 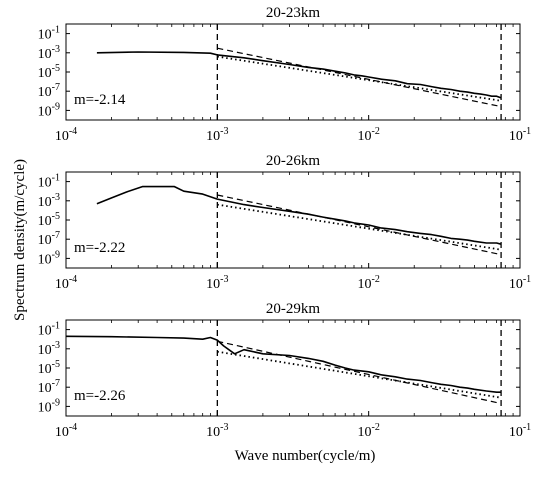 I want to click on y-axis-label: Spectrum density(m/cycle), so click(x=20, y=240).